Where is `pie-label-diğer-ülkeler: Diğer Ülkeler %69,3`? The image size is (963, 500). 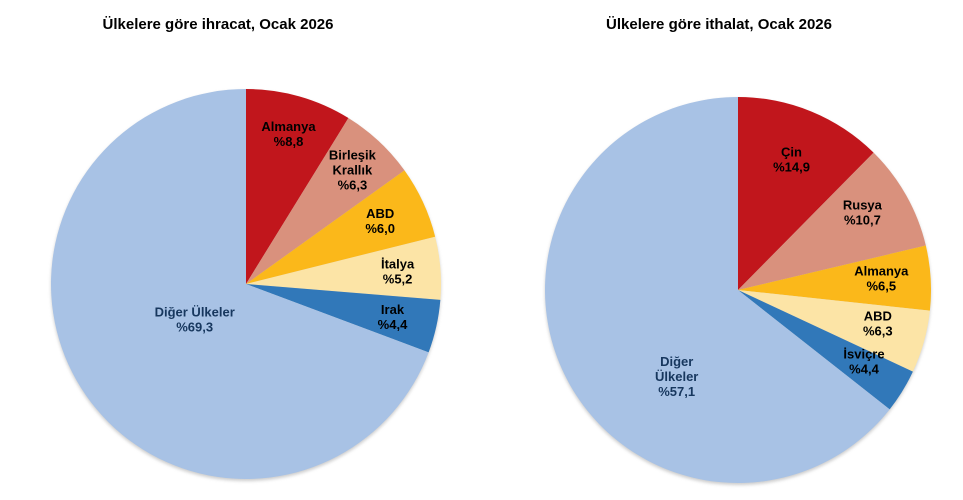 pie-label-diğer-ülkeler: Diğer Ülkeler %69,3 is located at coordinates (195, 320).